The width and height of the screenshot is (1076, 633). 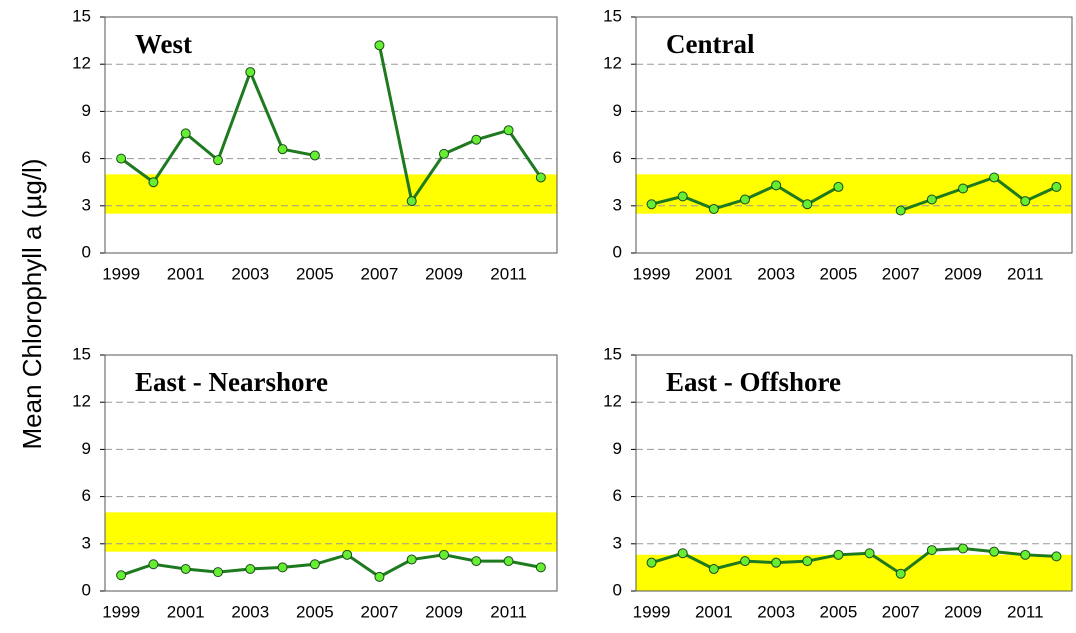 I want to click on panel-title: Central, so click(x=710, y=44).